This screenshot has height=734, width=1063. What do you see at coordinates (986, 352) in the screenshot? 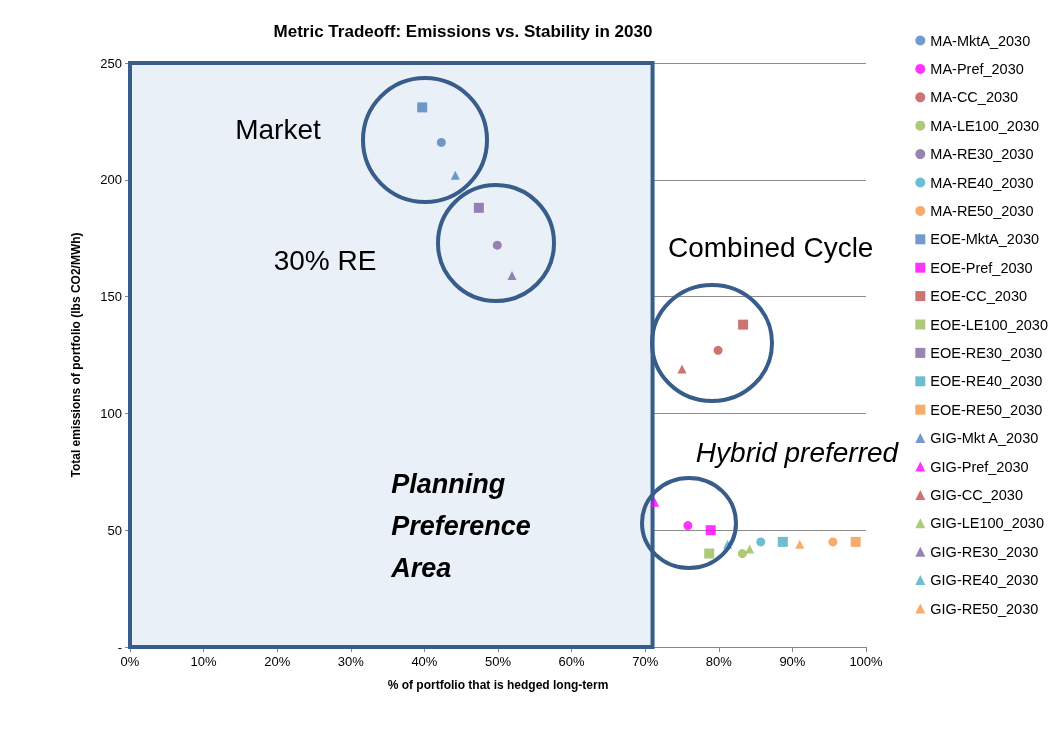
I see `legend-label: EOE-RE30_2030` at bounding box center [986, 352].